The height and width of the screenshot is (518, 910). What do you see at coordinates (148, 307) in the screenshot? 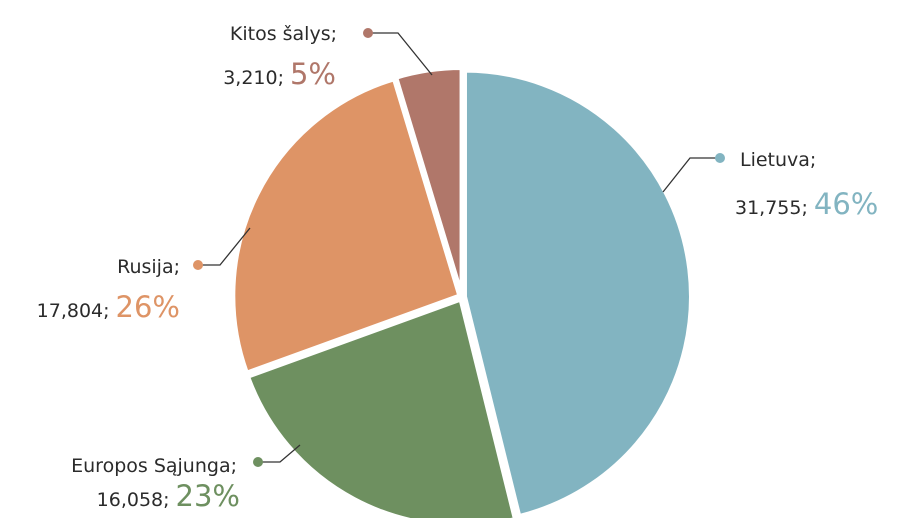
I see `percent-label: 26%` at bounding box center [148, 307].